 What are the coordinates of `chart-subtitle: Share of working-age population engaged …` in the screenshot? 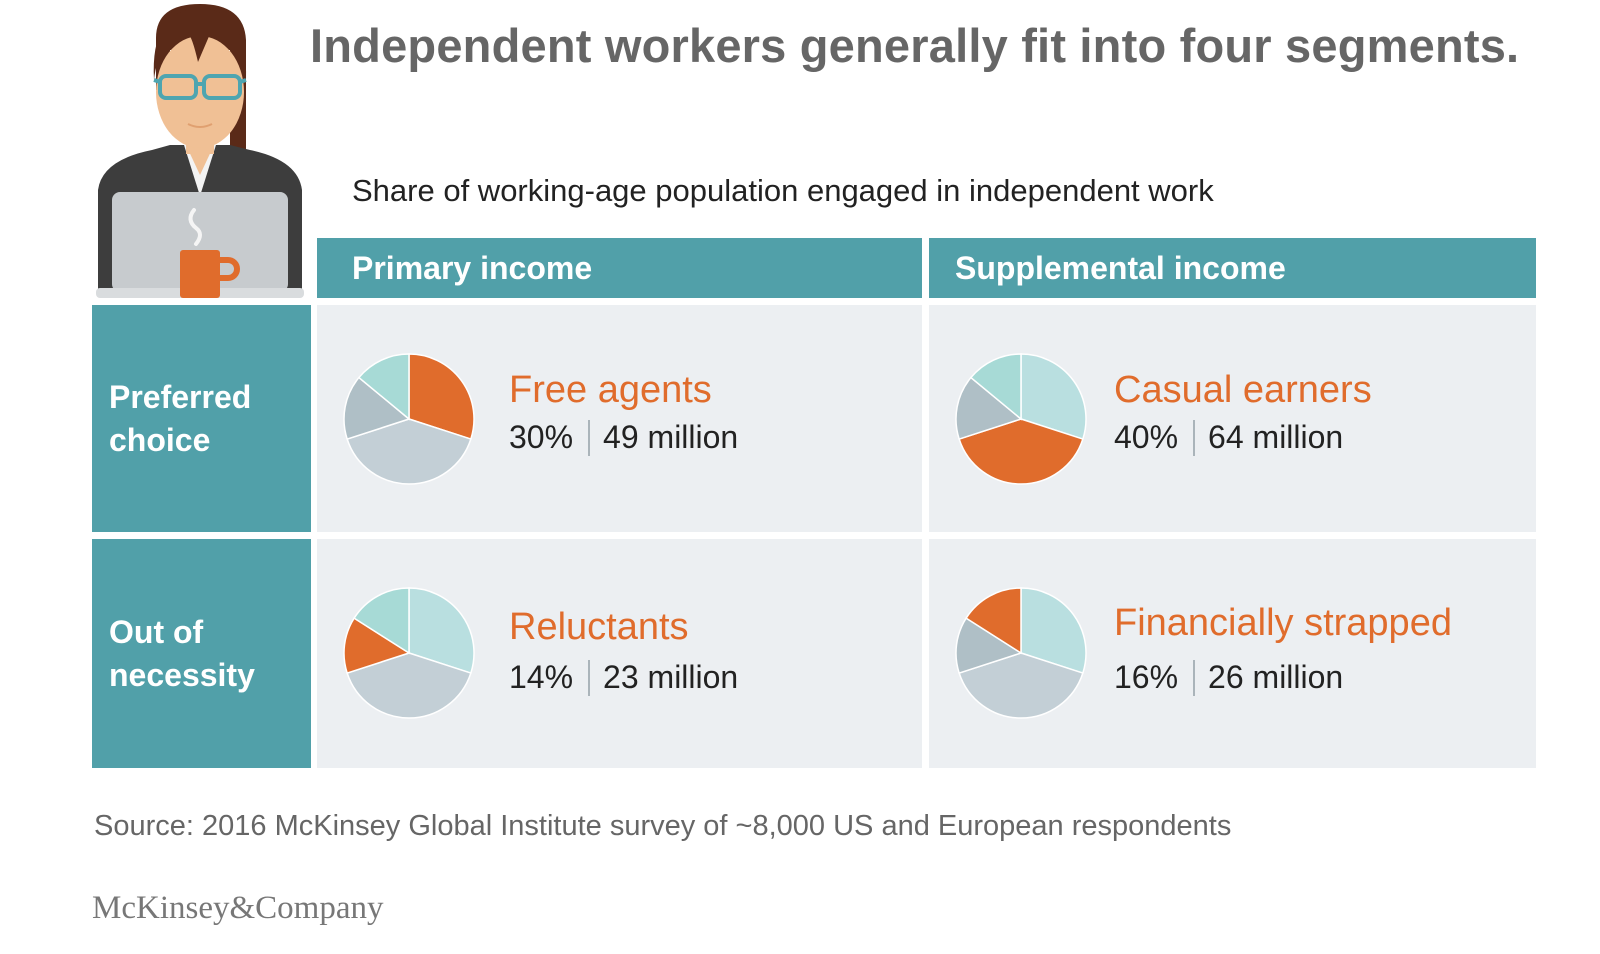 It's located at (783, 190).